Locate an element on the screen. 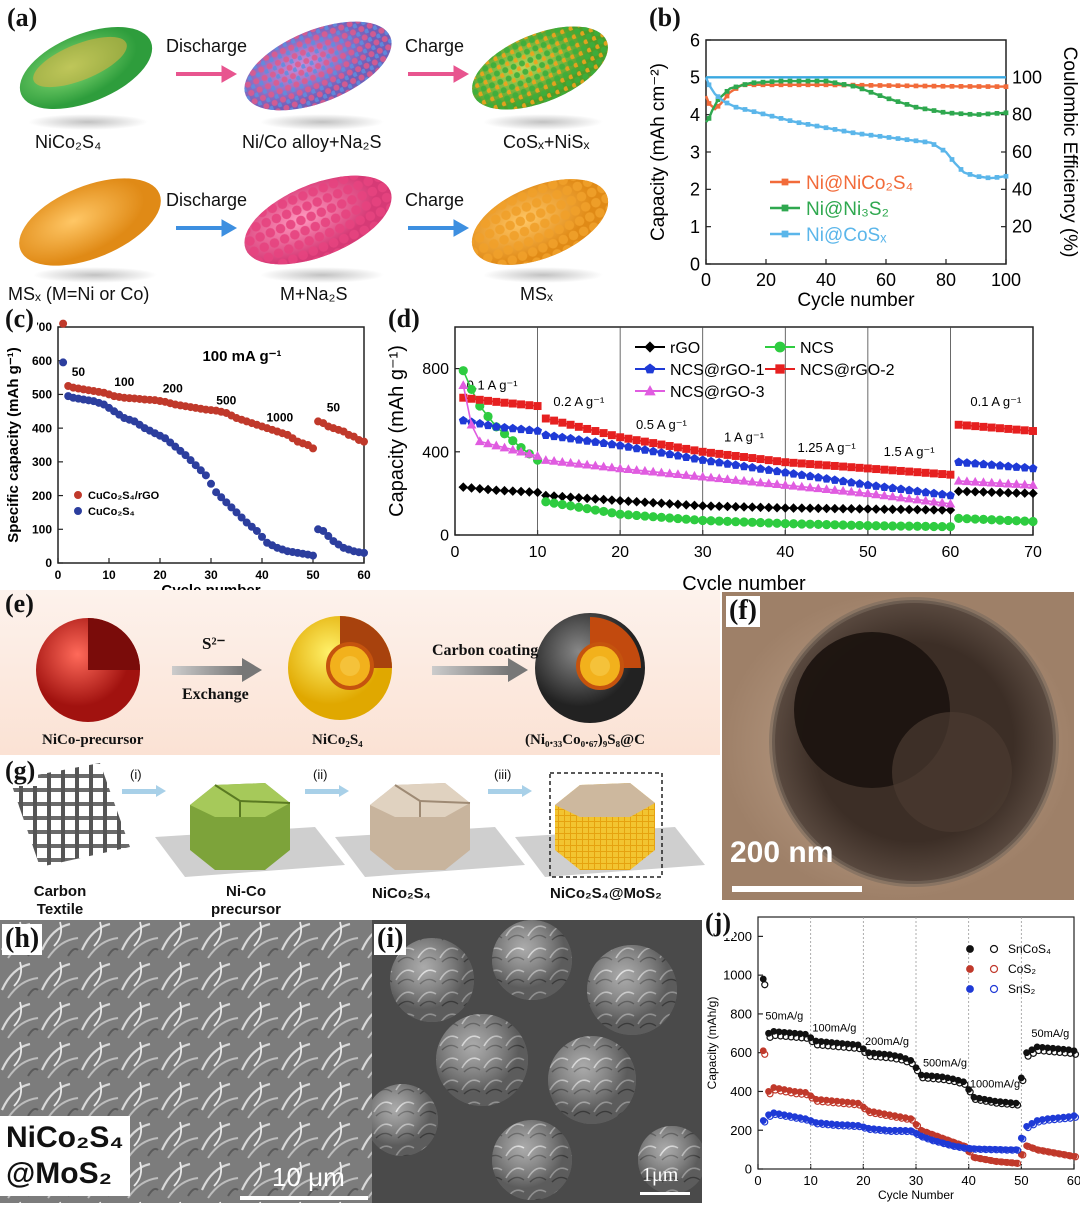 The height and width of the screenshot is (1208, 1080). discharge-arrow-top is located at coordinates (207, 74).